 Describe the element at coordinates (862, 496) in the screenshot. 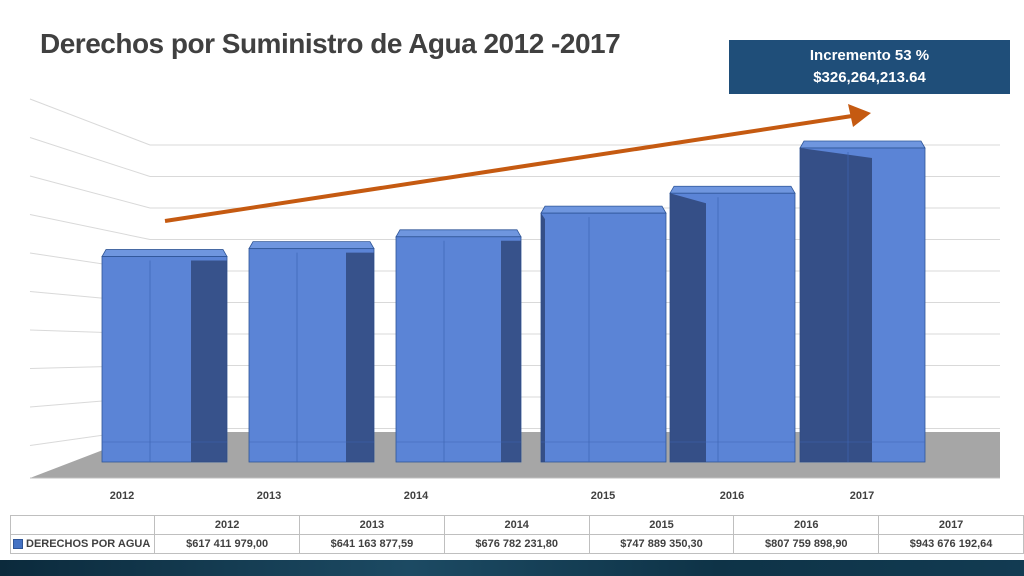

I see `x-tick-label: 2017` at that location.